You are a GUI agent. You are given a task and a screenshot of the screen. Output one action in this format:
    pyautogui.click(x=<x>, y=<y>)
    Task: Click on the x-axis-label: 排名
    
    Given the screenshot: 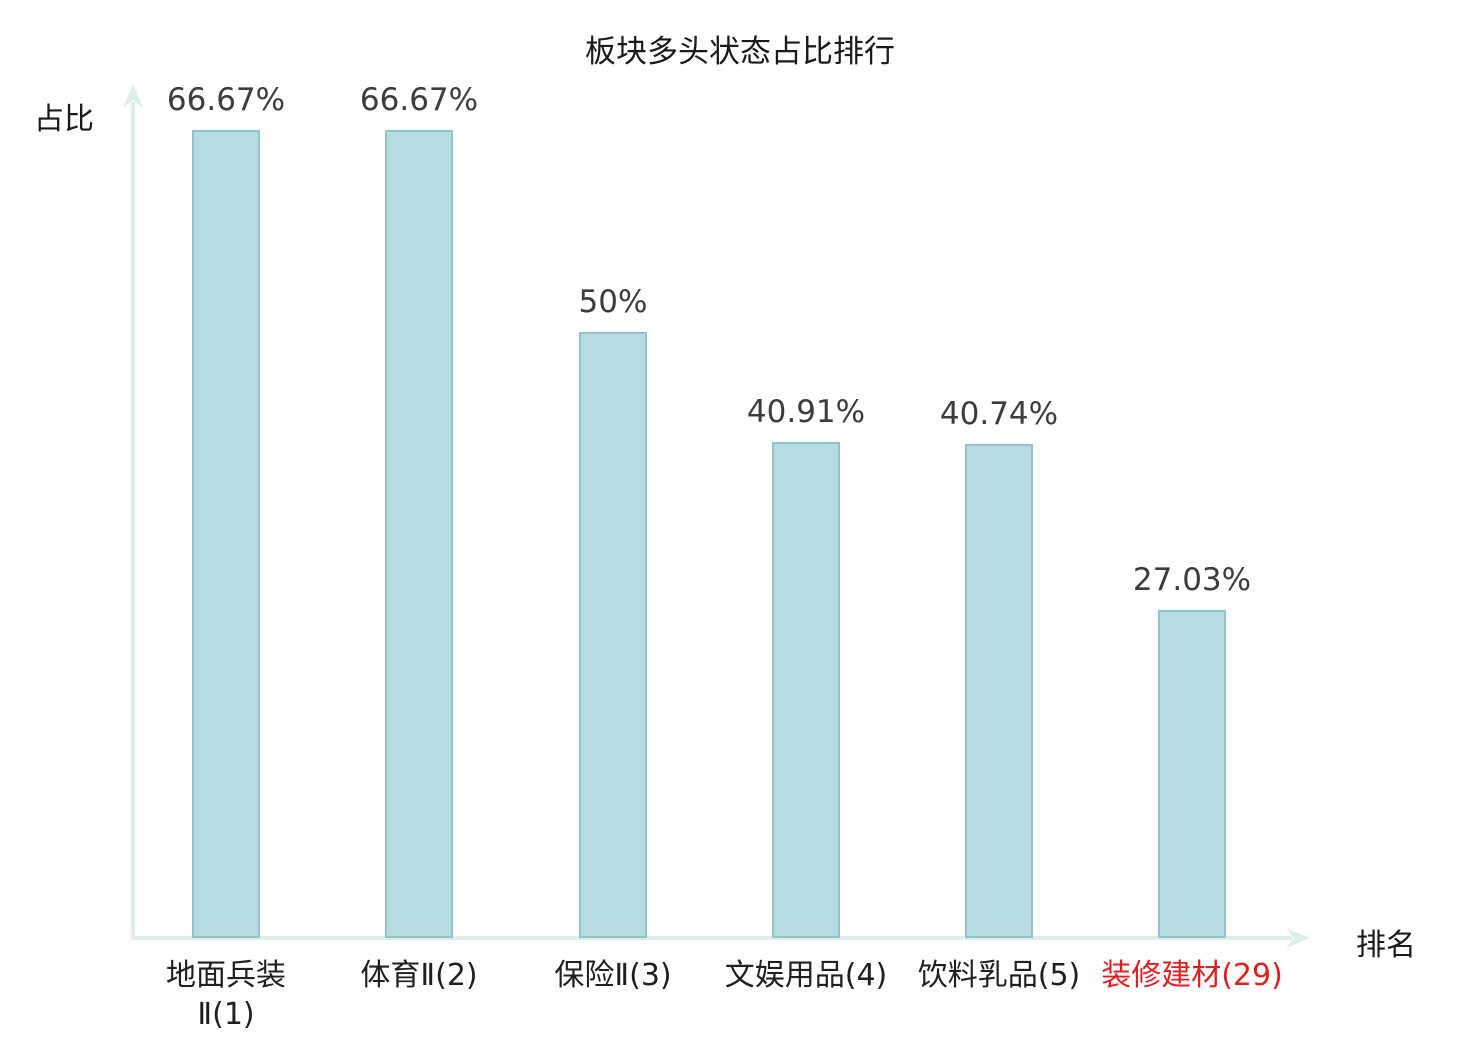 What is the action you would take?
    pyautogui.click(x=1386, y=945)
    